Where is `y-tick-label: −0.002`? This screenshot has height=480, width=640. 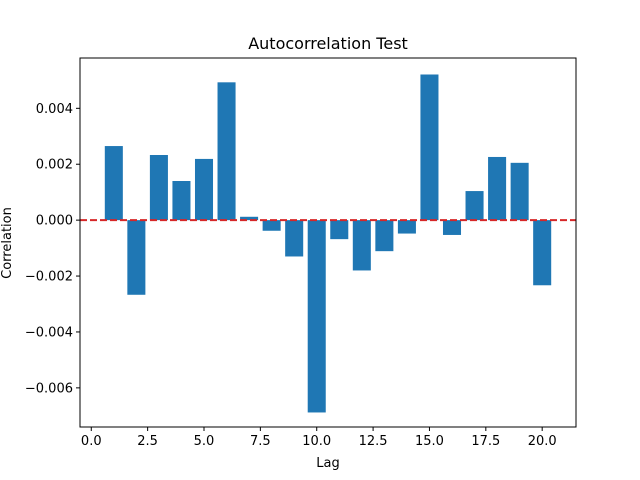
y-tick-label: −0.002 is located at coordinates (49, 277).